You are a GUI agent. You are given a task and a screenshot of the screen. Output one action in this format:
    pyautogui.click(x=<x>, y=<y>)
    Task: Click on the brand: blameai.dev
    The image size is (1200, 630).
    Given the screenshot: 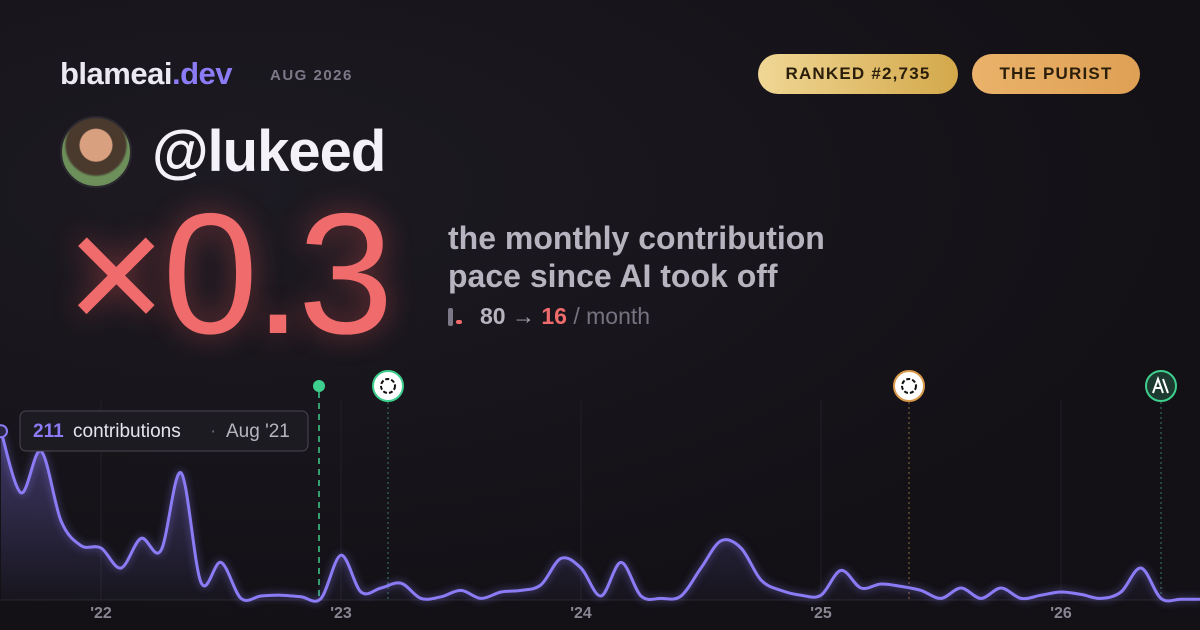 What is the action you would take?
    pyautogui.click(x=146, y=74)
    